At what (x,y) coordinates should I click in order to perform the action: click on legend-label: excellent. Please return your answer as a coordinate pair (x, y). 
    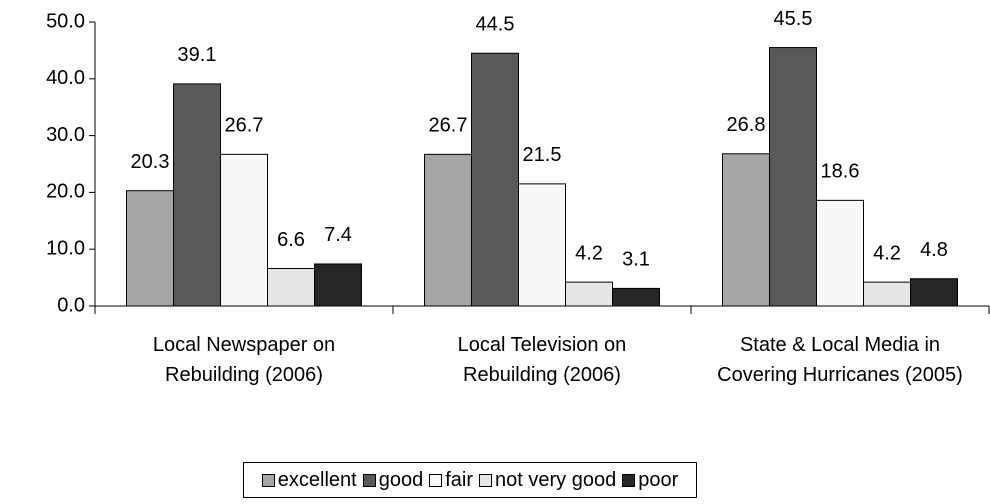
    Looking at the image, I should click on (317, 479).